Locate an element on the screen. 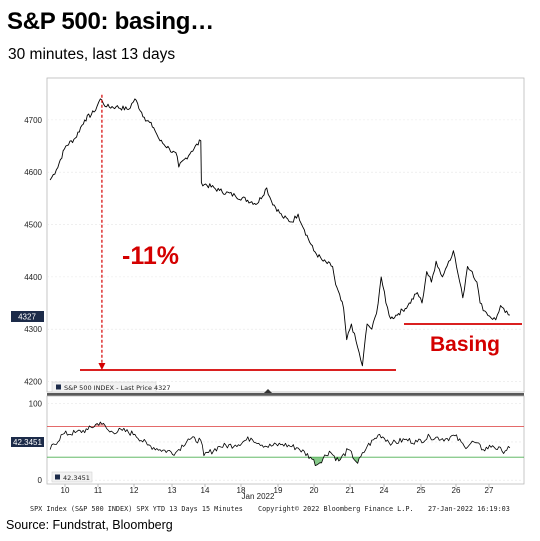  rsi-last-label: 42.3451 is located at coordinates (27, 442).